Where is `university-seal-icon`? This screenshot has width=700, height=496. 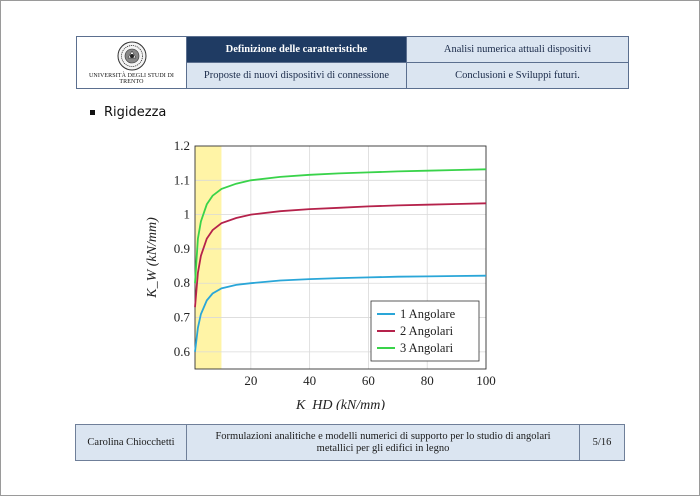
university-seal-icon is located at coordinates (131, 55).